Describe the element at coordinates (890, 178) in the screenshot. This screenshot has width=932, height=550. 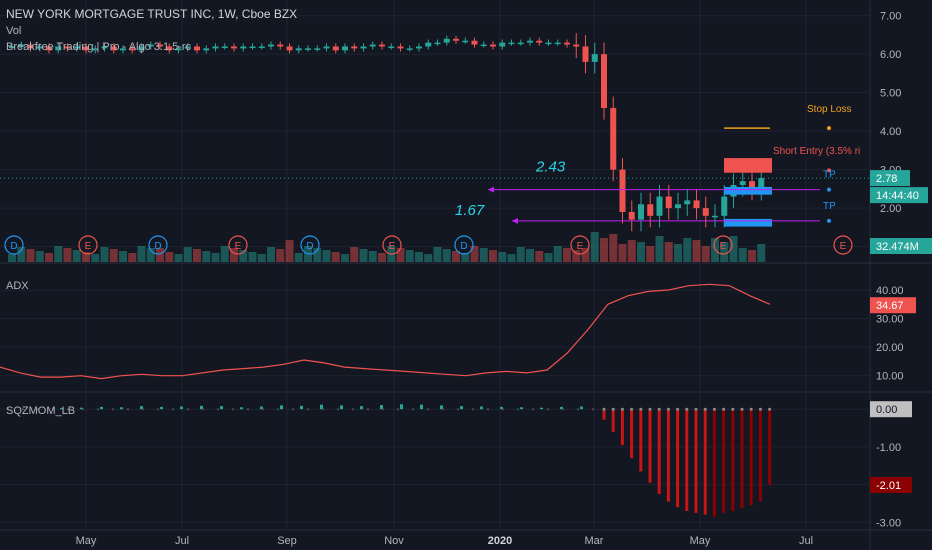
I see `last-price-badge` at that location.